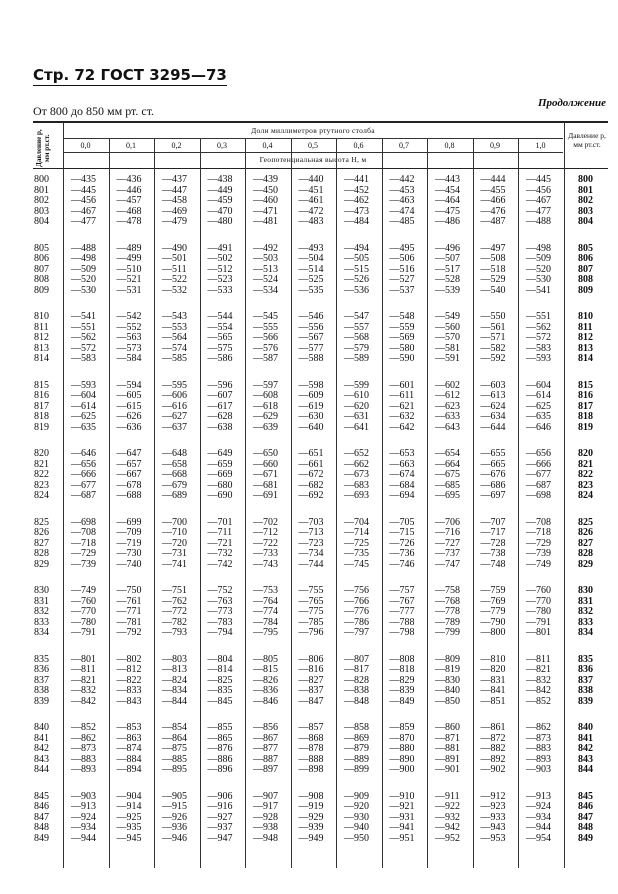 Image resolution: width=618 pixels, height=894 pixels. Describe the element at coordinates (447, 738) in the screenshot. I see `table-cell: —871` at that location.